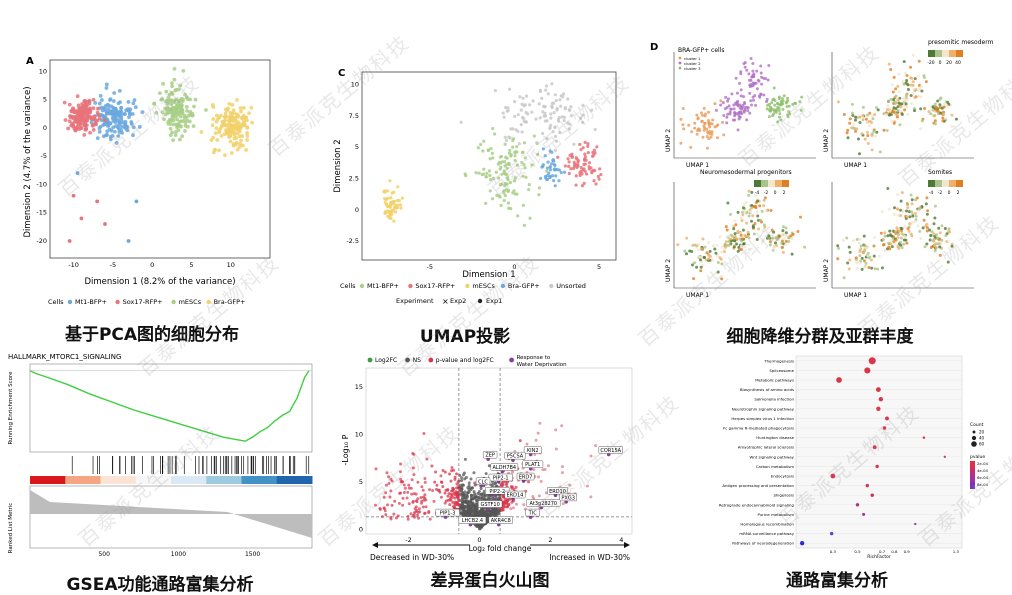  What do you see at coordinates (169, 406) in the screenshot?
I see `gsea-es-line` at bounding box center [169, 406].